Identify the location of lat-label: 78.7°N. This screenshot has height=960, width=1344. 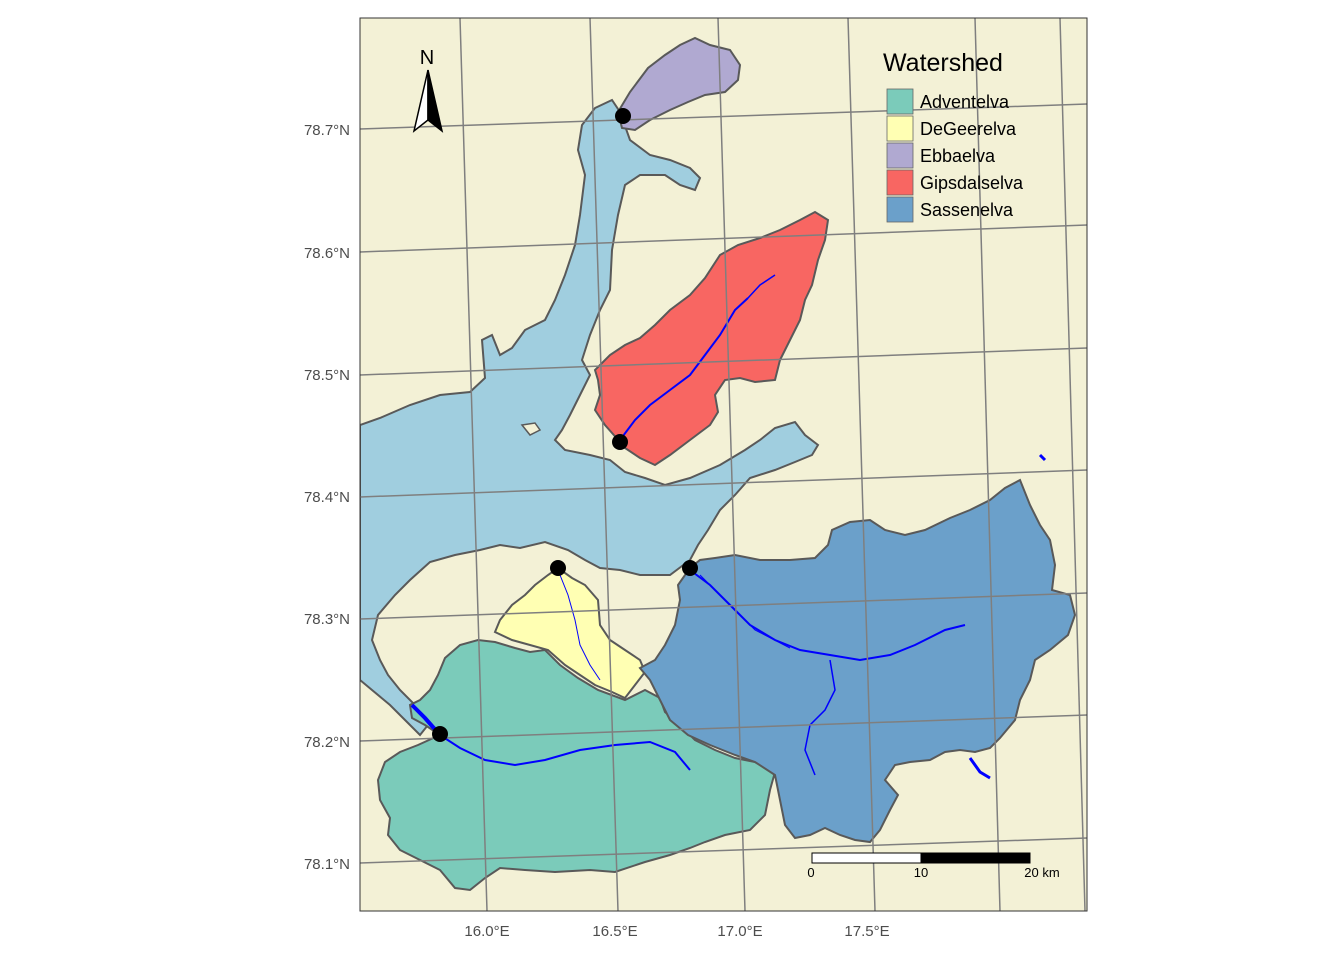
(327, 130).